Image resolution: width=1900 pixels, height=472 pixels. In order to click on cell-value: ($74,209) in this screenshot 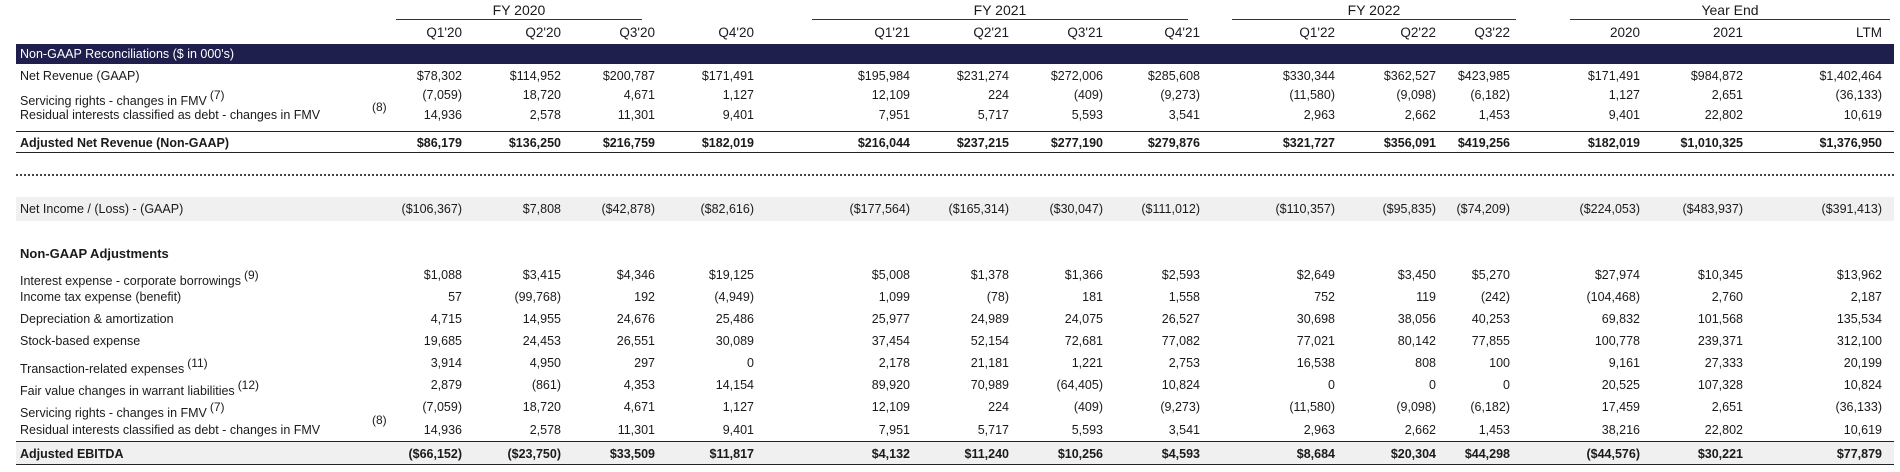, I will do `click(1483, 209)`.